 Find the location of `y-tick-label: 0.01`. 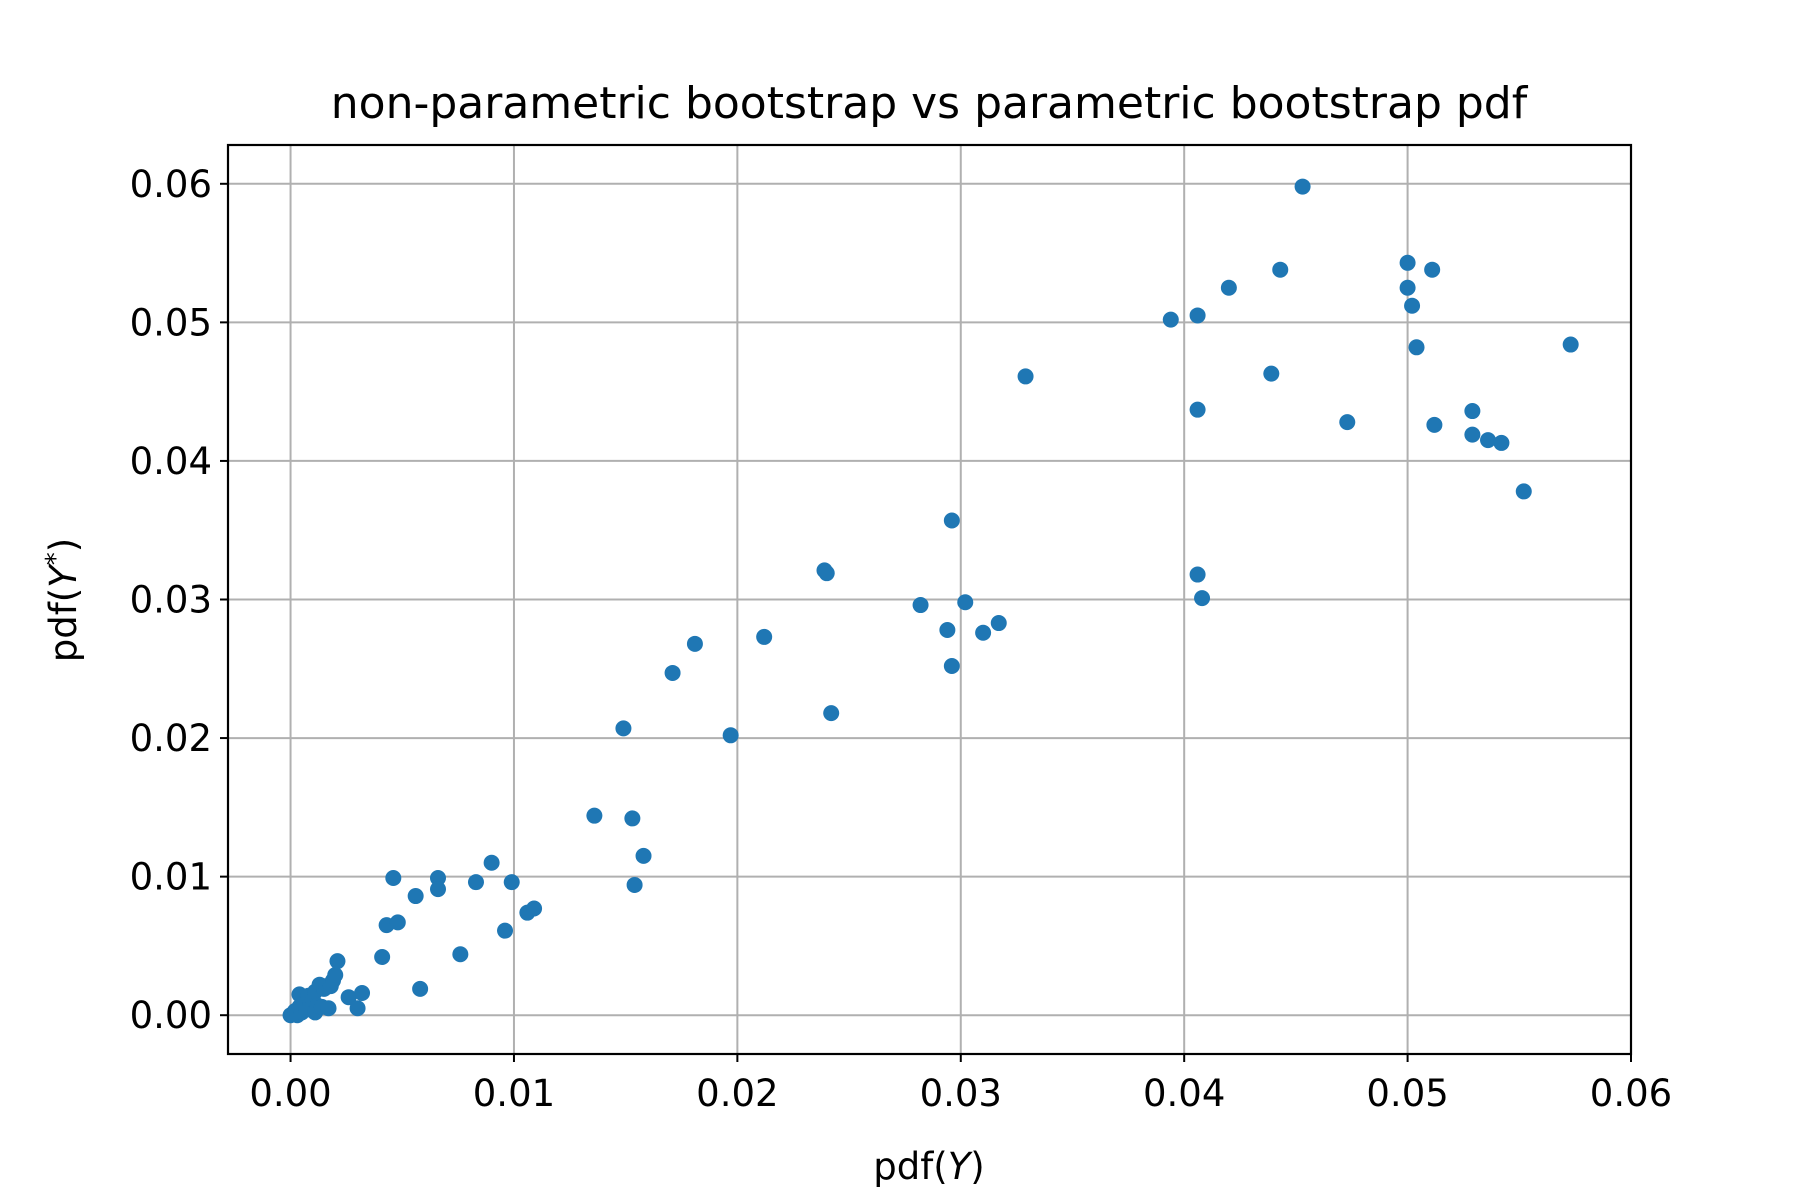

y-tick-label: 0.01 is located at coordinates (171, 877).